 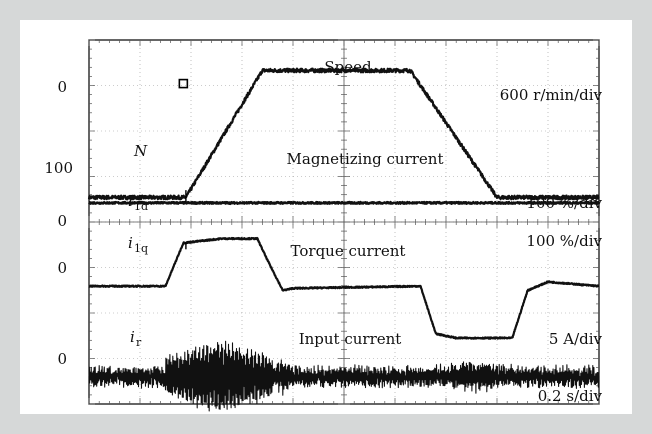 What do you see at coordinates (551, 95) in the screenshot?
I see `speed-scale: 600 r/min/div` at bounding box center [551, 95].